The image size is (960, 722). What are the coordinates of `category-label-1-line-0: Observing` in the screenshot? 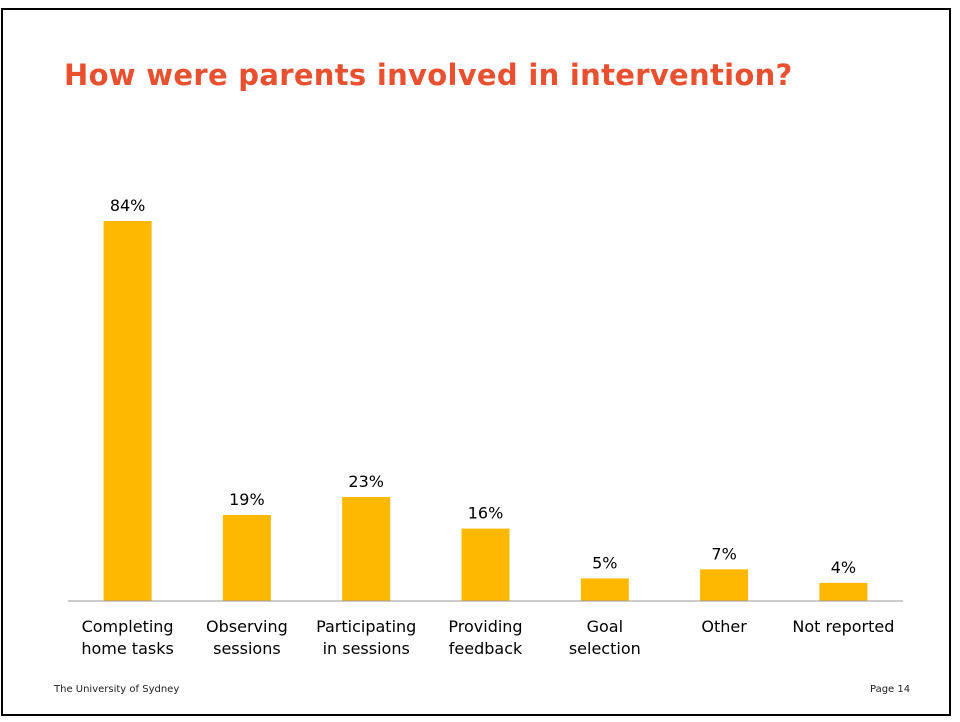 It's located at (247, 626).